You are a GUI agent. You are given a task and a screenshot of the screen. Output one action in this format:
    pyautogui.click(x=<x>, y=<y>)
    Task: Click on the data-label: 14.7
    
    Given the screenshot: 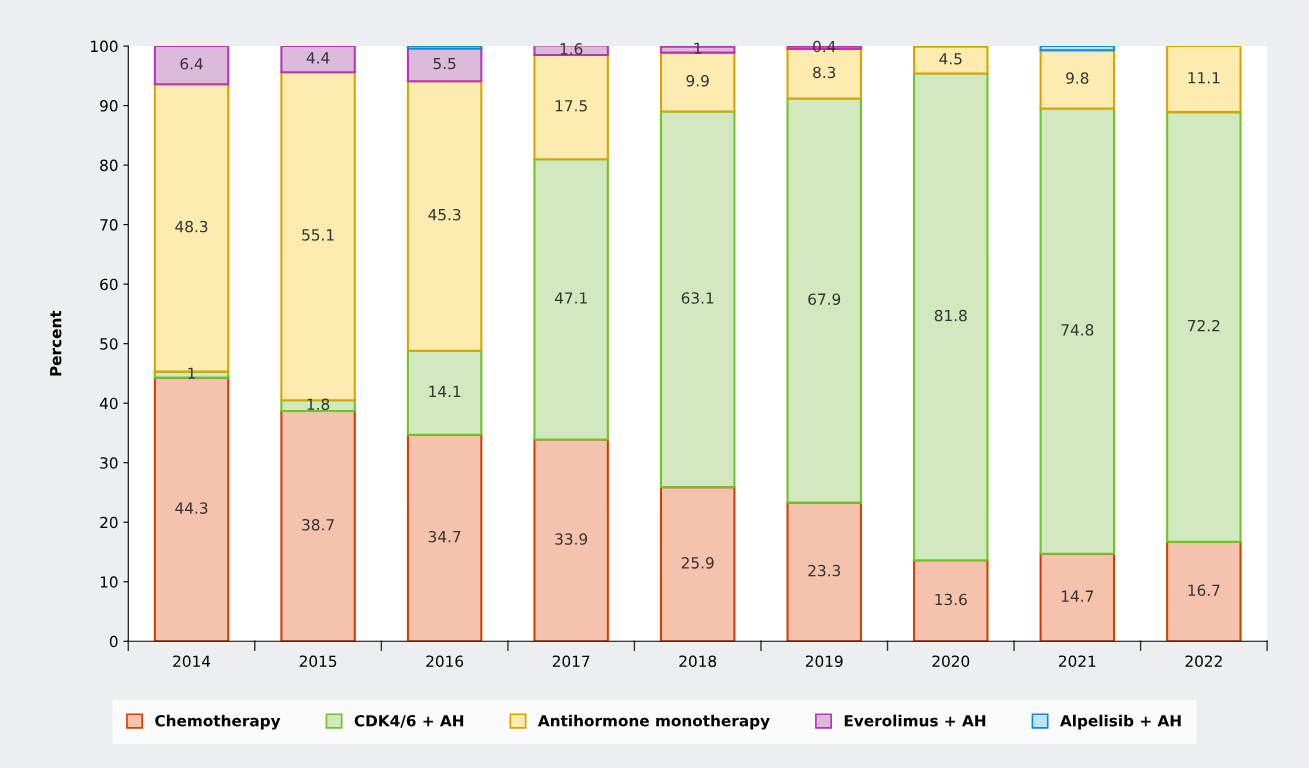 What is the action you would take?
    pyautogui.click(x=1077, y=596)
    